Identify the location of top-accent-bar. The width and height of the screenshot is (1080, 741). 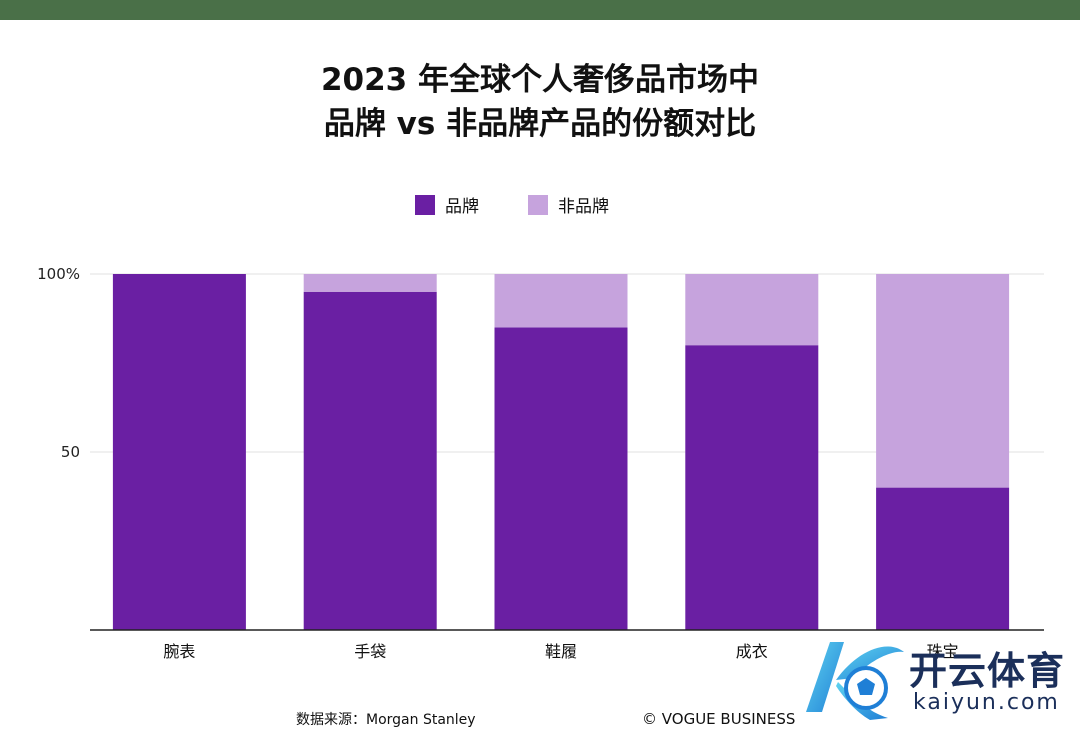
(540, 10).